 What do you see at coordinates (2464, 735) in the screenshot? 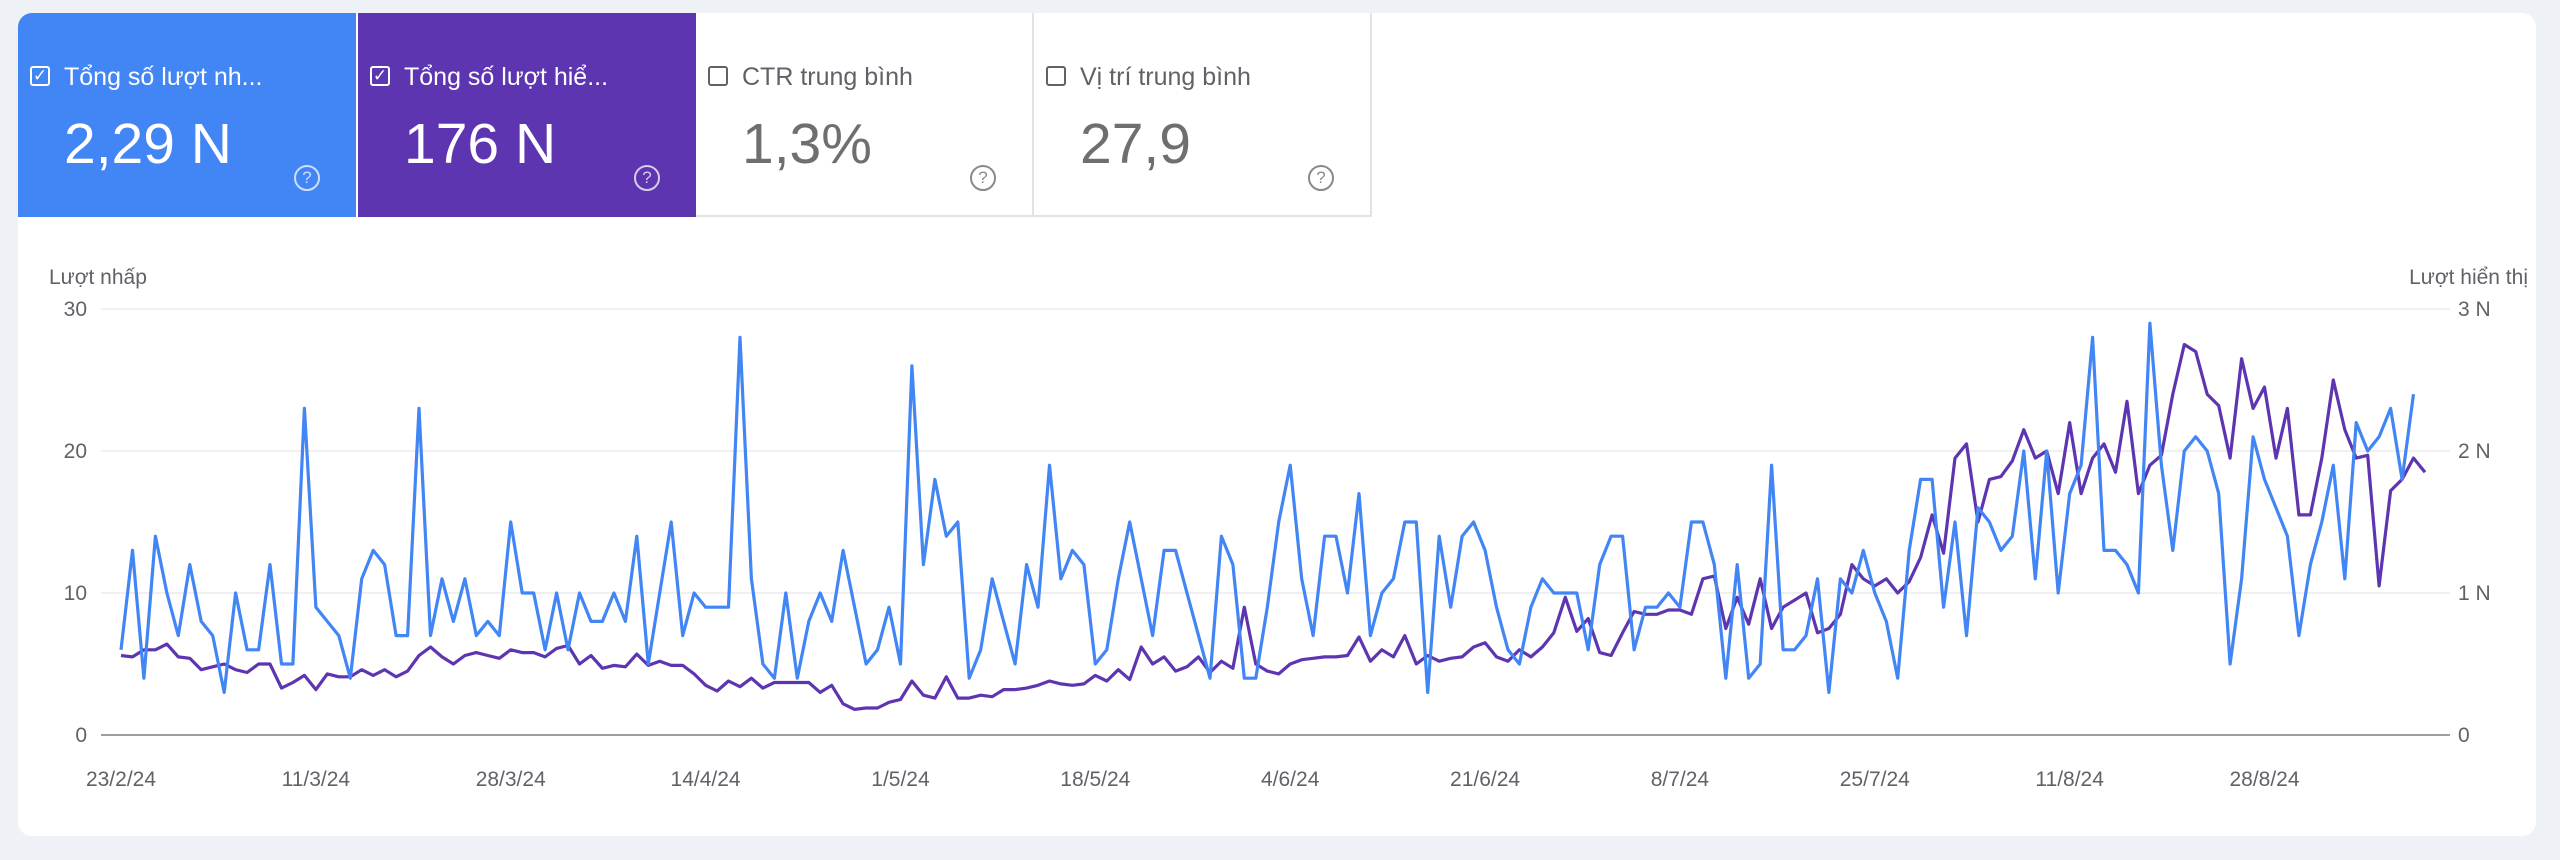
I see `y-tick-right: 0` at bounding box center [2464, 735].